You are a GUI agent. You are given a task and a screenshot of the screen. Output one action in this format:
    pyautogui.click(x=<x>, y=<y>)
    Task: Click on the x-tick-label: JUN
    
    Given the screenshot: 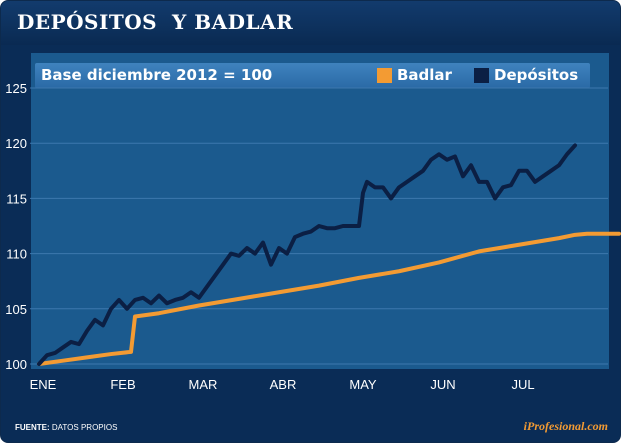 What is the action you would take?
    pyautogui.click(x=442, y=384)
    